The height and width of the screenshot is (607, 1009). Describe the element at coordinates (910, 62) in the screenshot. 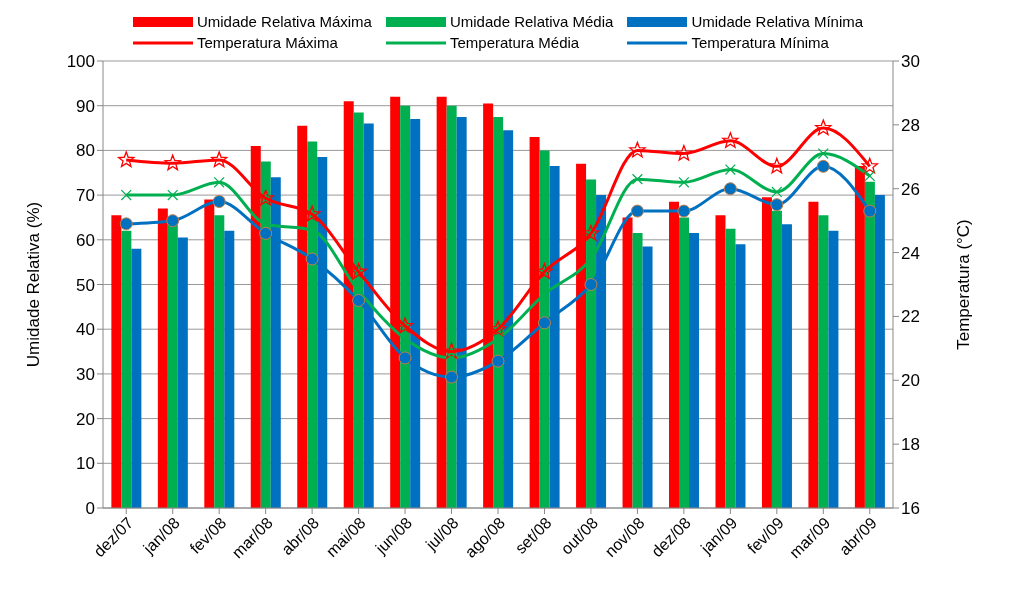

I see `y2-tick-label: 30` at that location.